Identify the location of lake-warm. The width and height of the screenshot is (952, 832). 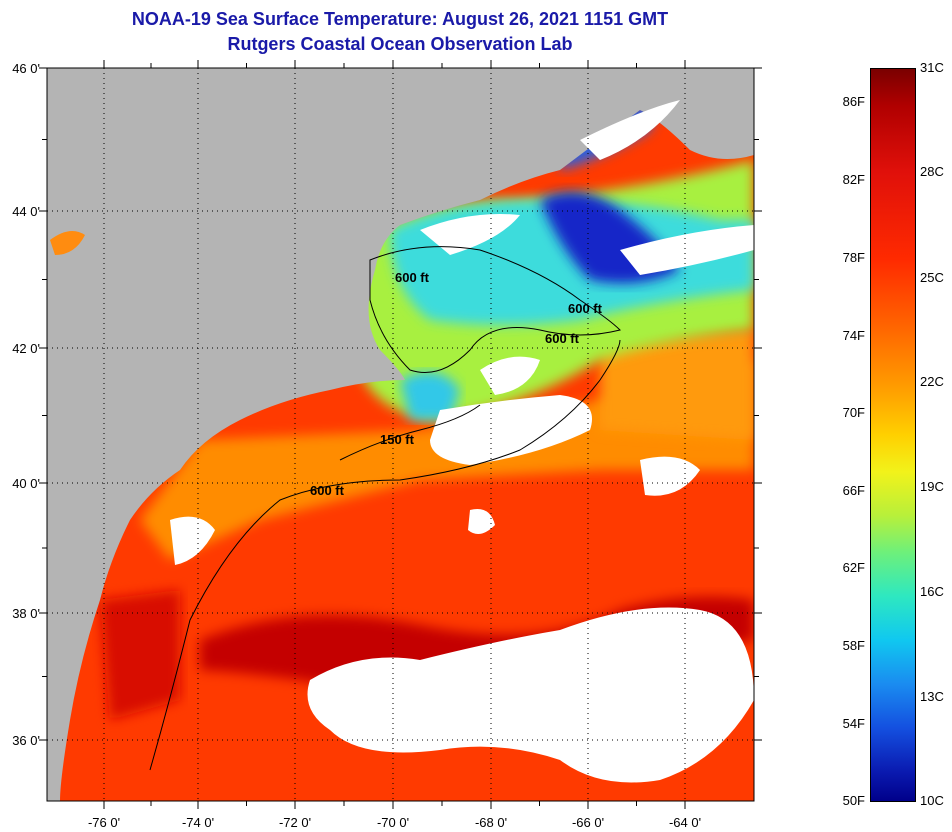
(67, 243).